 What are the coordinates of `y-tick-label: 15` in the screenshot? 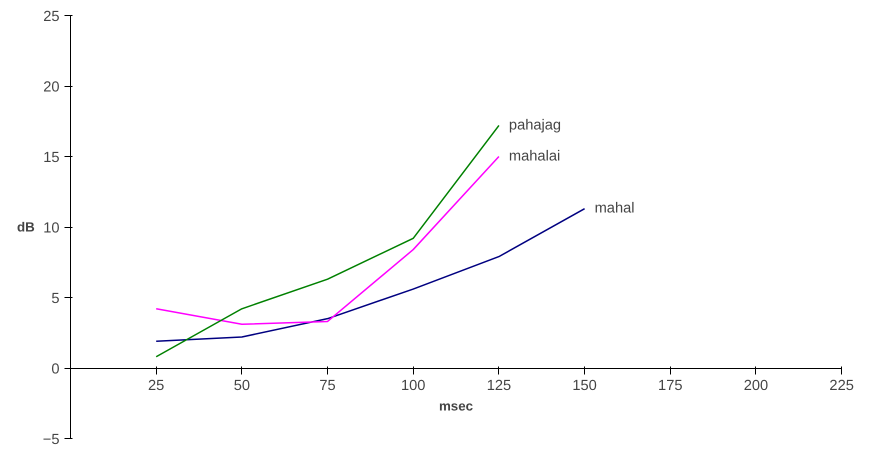 It's located at (51, 158).